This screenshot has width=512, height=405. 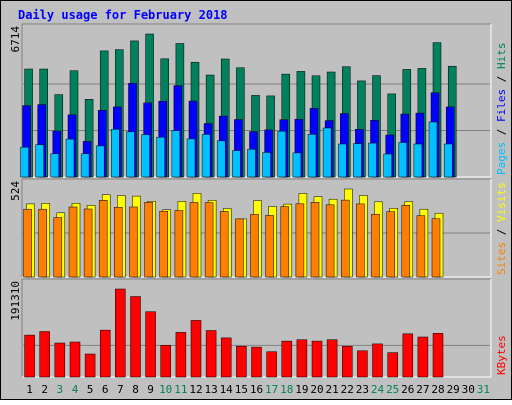 What do you see at coordinates (180, 389) in the screenshot?
I see `day-label-11: 11` at bounding box center [180, 389].